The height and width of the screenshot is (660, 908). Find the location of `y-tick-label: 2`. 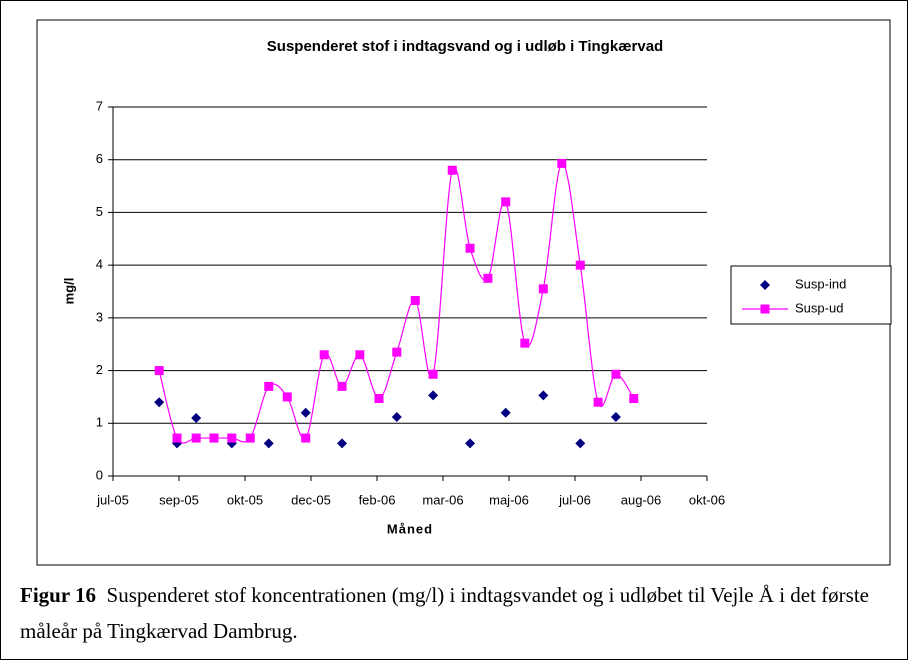

y-tick-label: 2 is located at coordinates (99, 369).